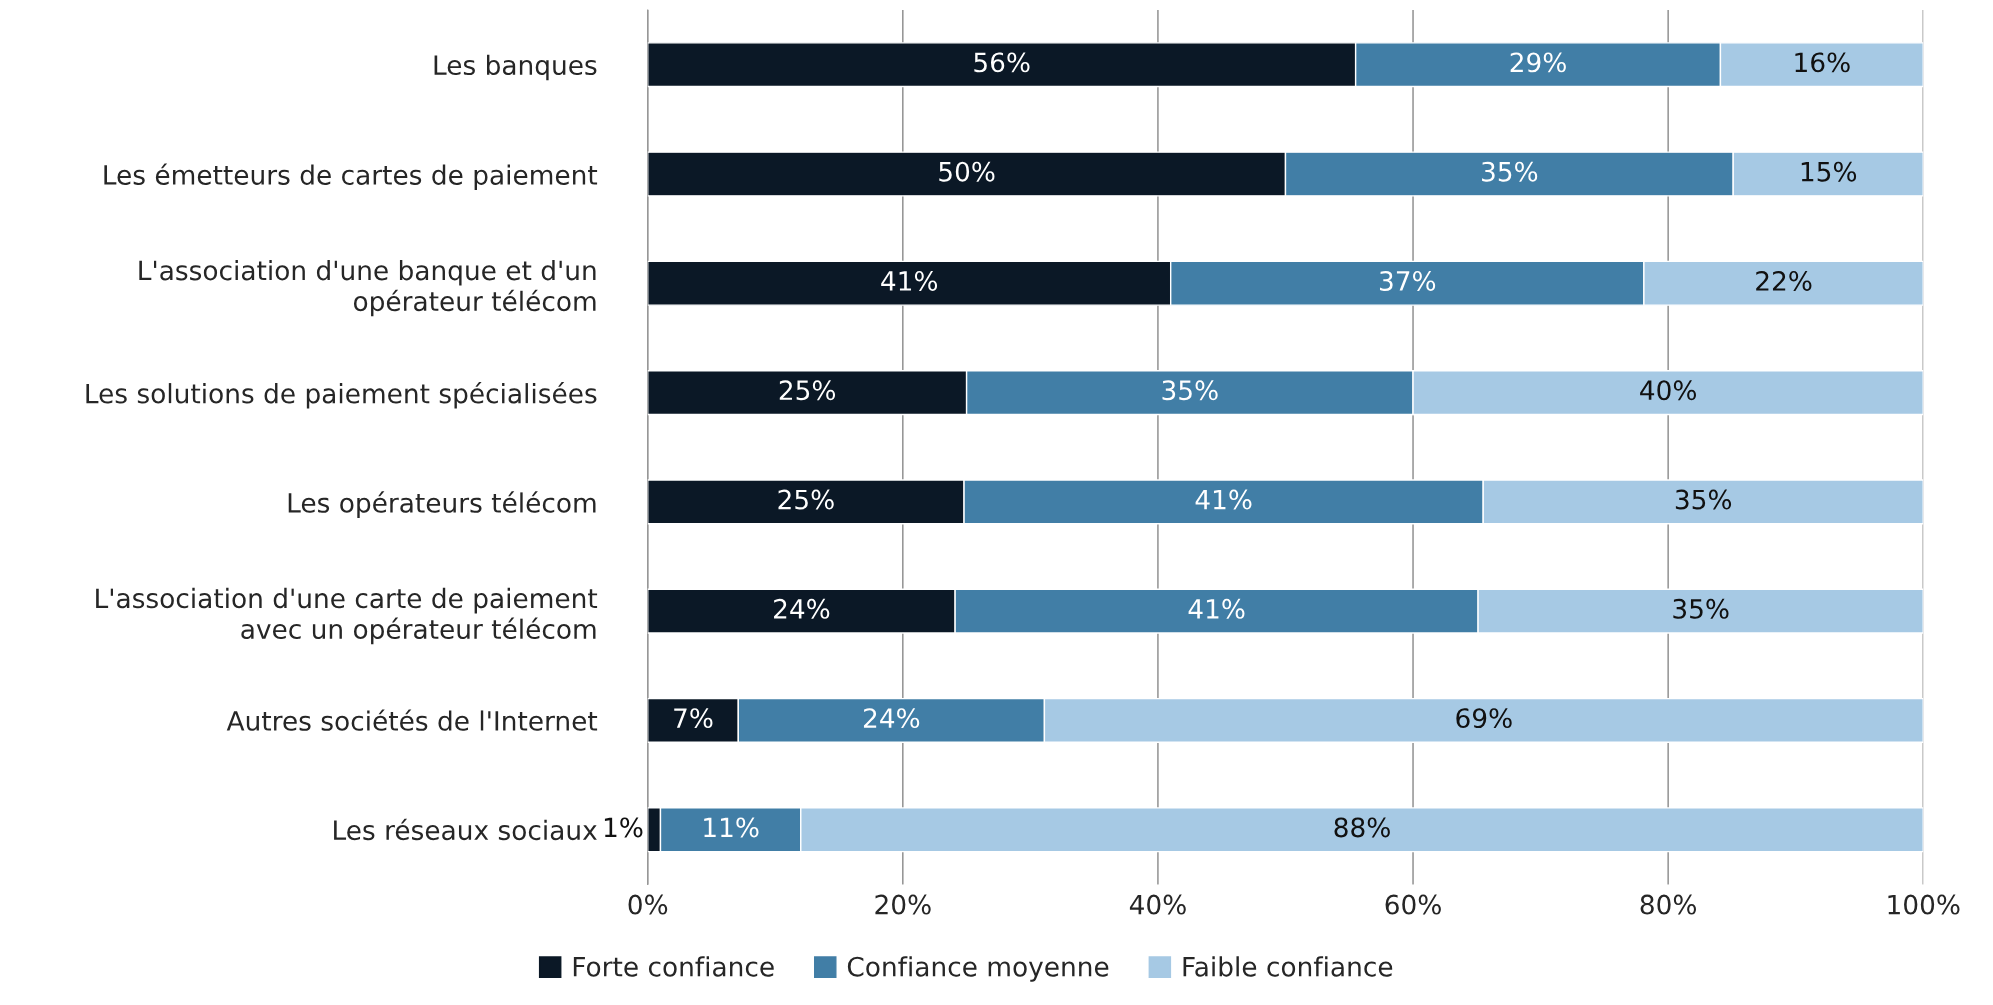 The image size is (1993, 1005). Describe the element at coordinates (412, 720) in the screenshot. I see `y-tick-label: Autres sociétés de l'Internet` at that location.